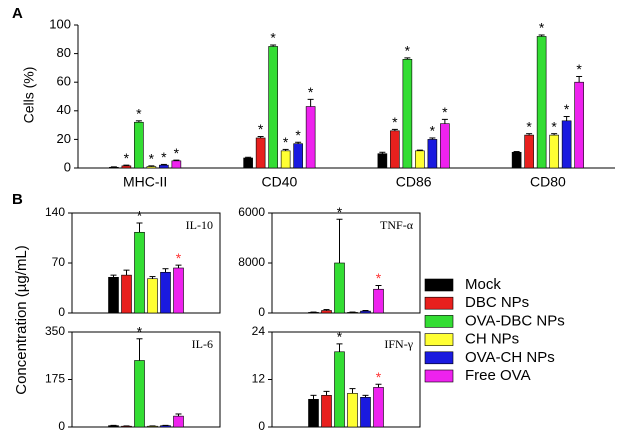 This screenshot has height=439, width=640. I want to click on y-tick-label: 80, so click(64, 52).